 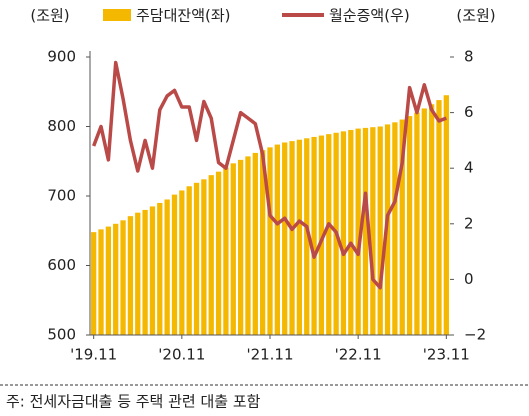 What do you see at coordinates (469, 168) in the screenshot?
I see `y2-tick-label: 4` at bounding box center [469, 168].